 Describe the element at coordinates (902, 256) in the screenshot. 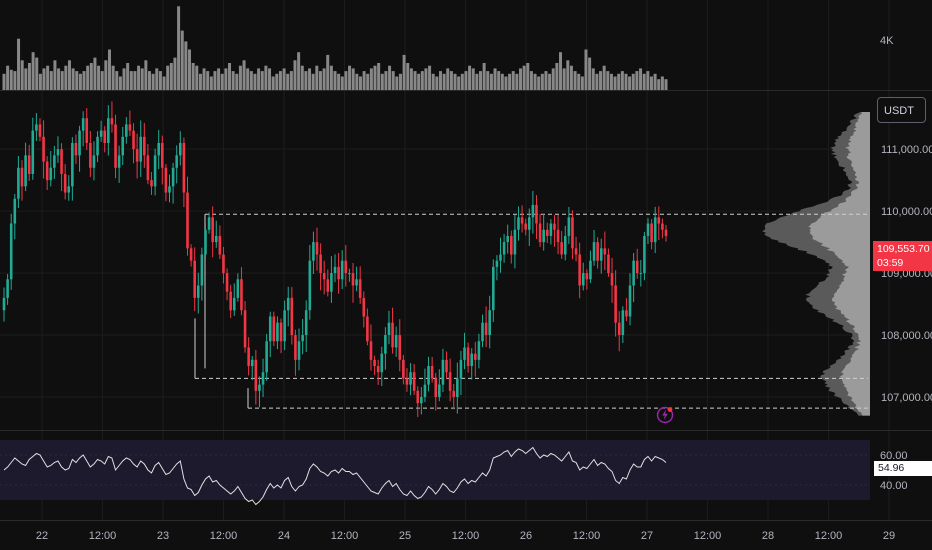

I see `last-price-badge: 109,553.70 03:59` at that location.